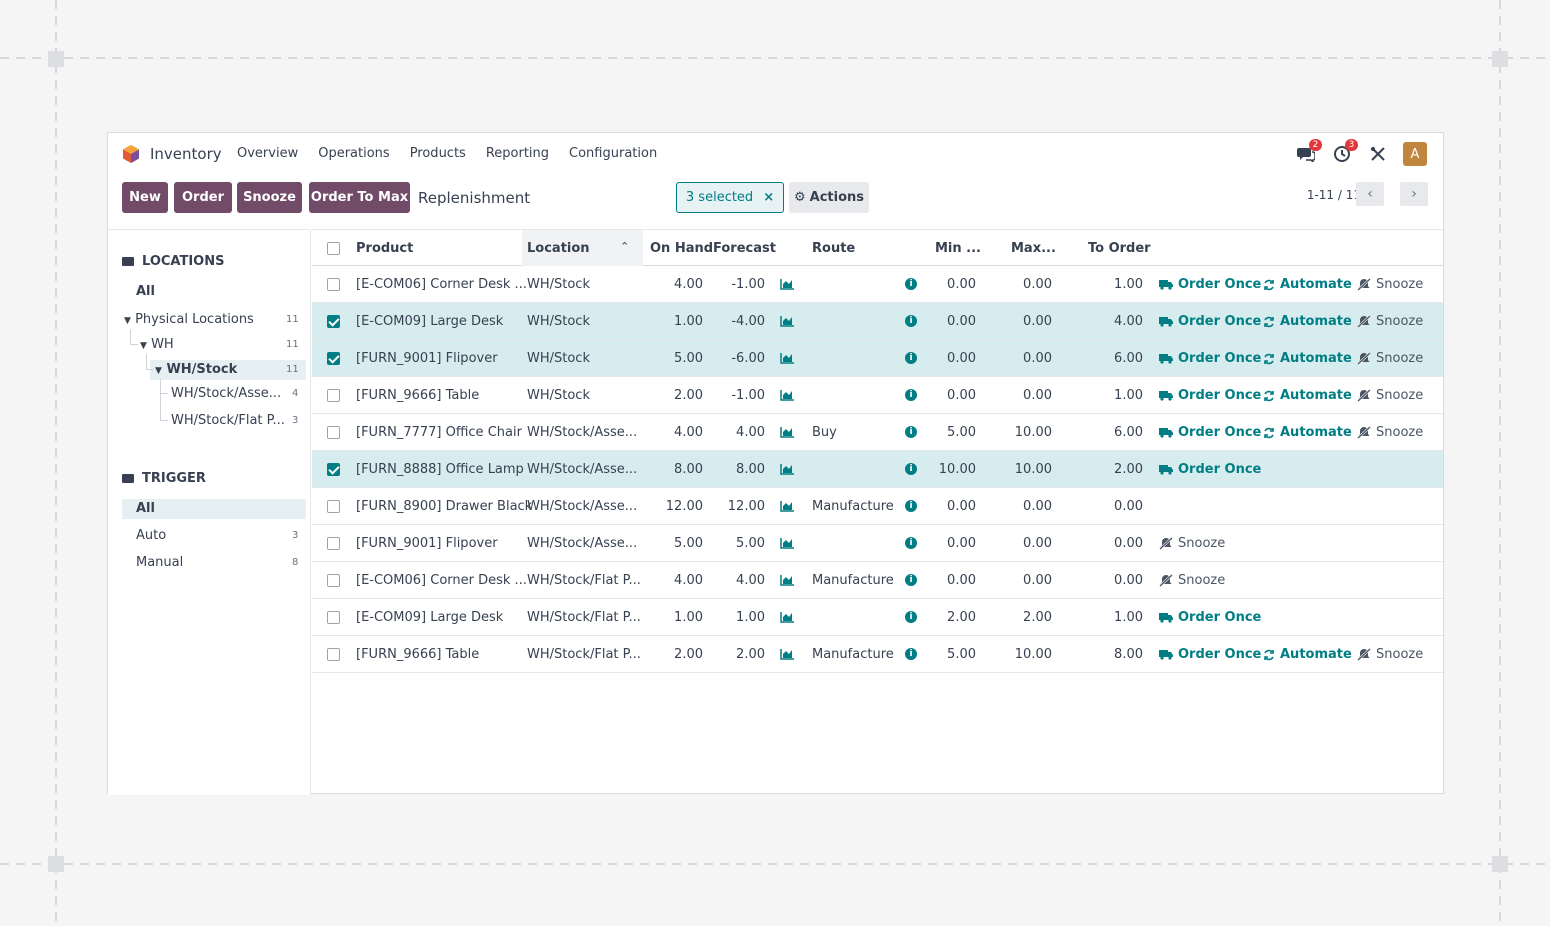 The height and width of the screenshot is (926, 1550). Describe the element at coordinates (131, 154) in the screenshot. I see `inventory-logo-icon` at that location.